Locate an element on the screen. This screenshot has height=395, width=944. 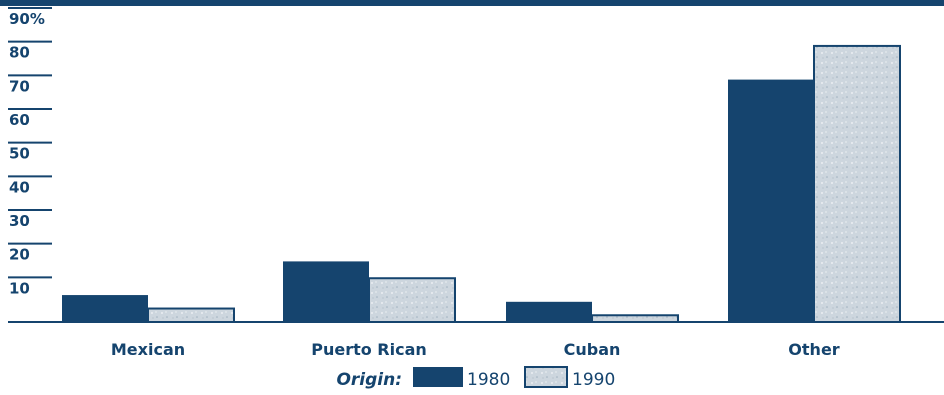
y-tick-marks is located at coordinates (30, 143).